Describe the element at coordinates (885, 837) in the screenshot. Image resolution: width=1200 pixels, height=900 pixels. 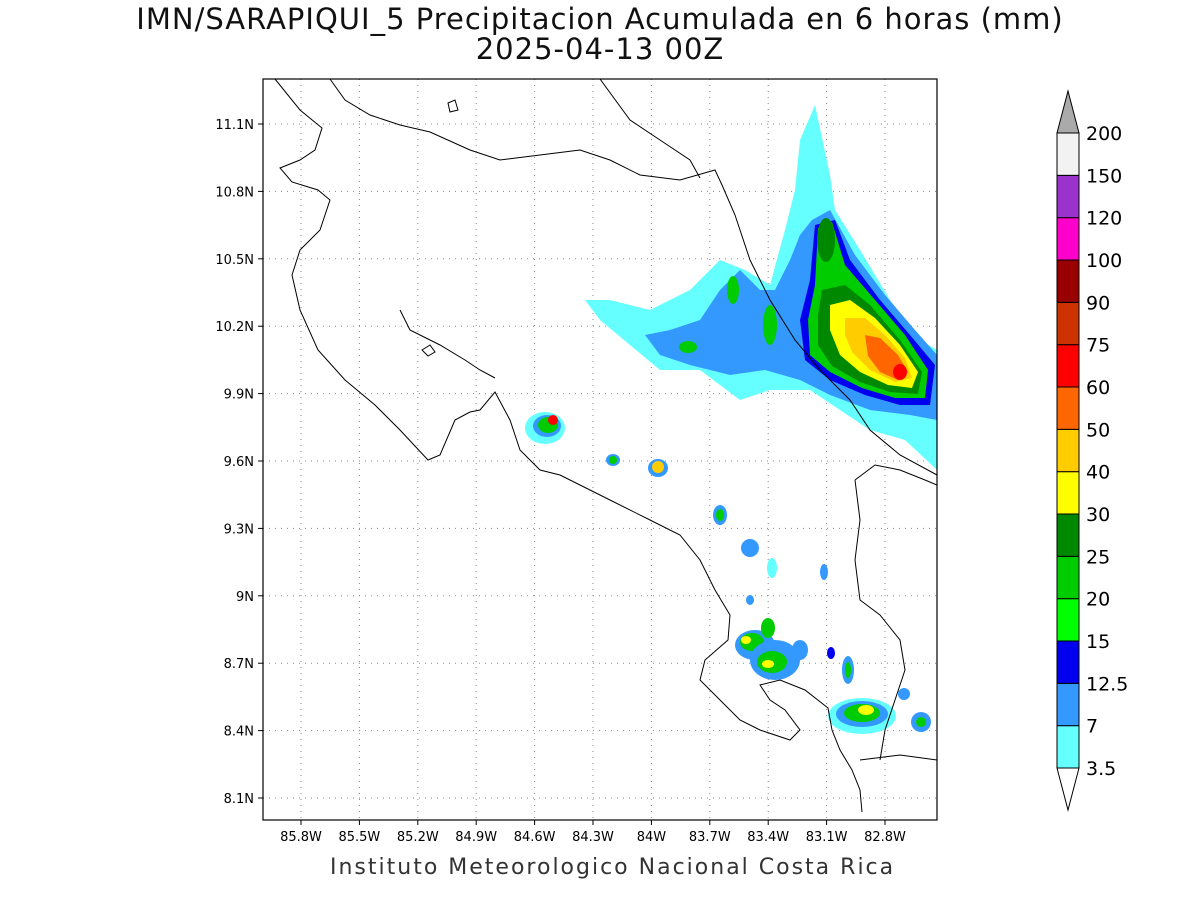
I see `lon-tick-label: 82.8W` at that location.